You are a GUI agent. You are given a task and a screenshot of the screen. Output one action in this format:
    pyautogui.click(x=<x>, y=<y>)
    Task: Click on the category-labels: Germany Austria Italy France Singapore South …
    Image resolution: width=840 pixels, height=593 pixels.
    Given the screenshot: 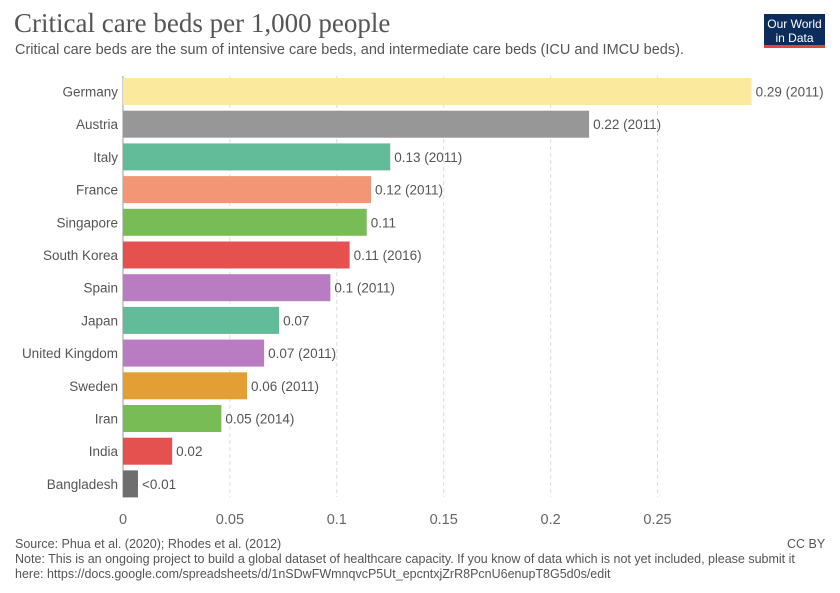 What is the action you would take?
    pyautogui.click(x=70, y=288)
    